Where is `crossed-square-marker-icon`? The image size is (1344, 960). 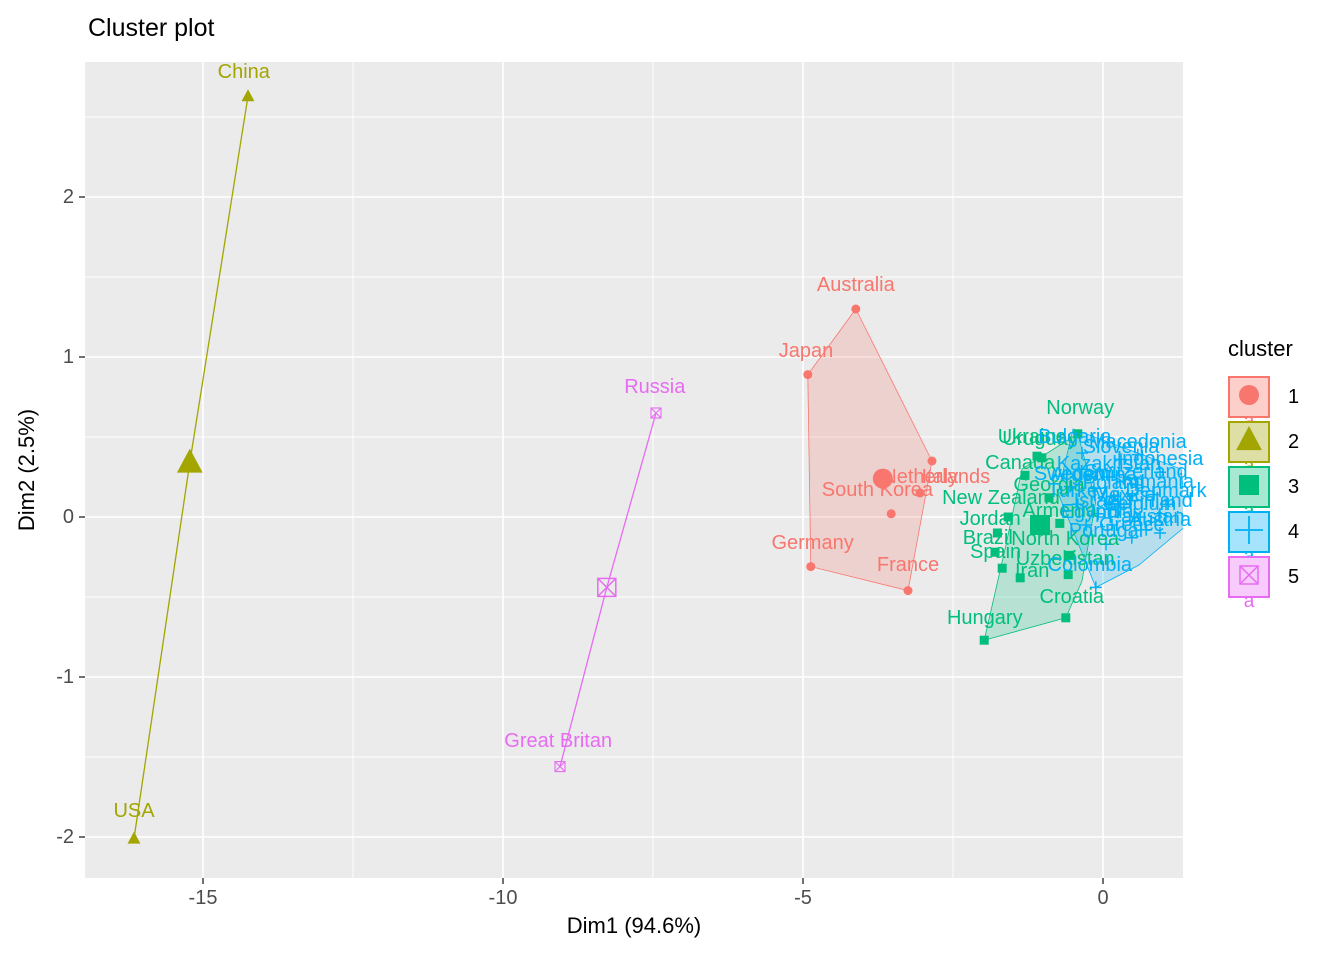 crossed-square-marker-icon is located at coordinates (1249, 577).